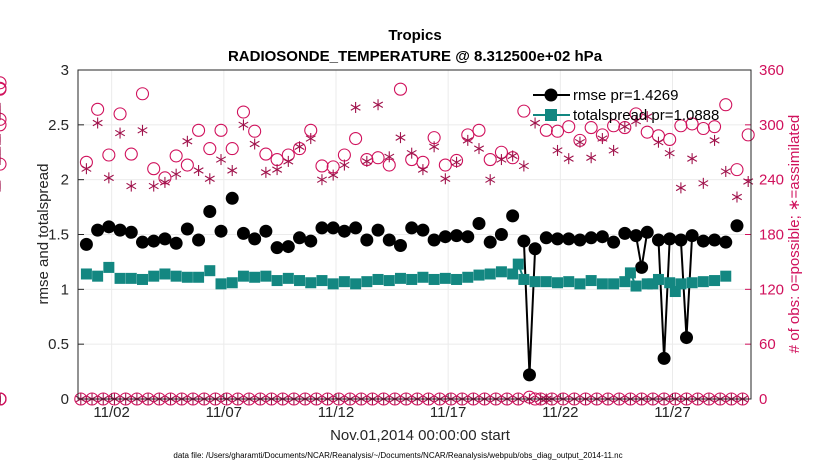 The image size is (830, 470). Describe the element at coordinates (43, 234) in the screenshot. I see `y-axis-left-label: rmse and totalspread` at that location.